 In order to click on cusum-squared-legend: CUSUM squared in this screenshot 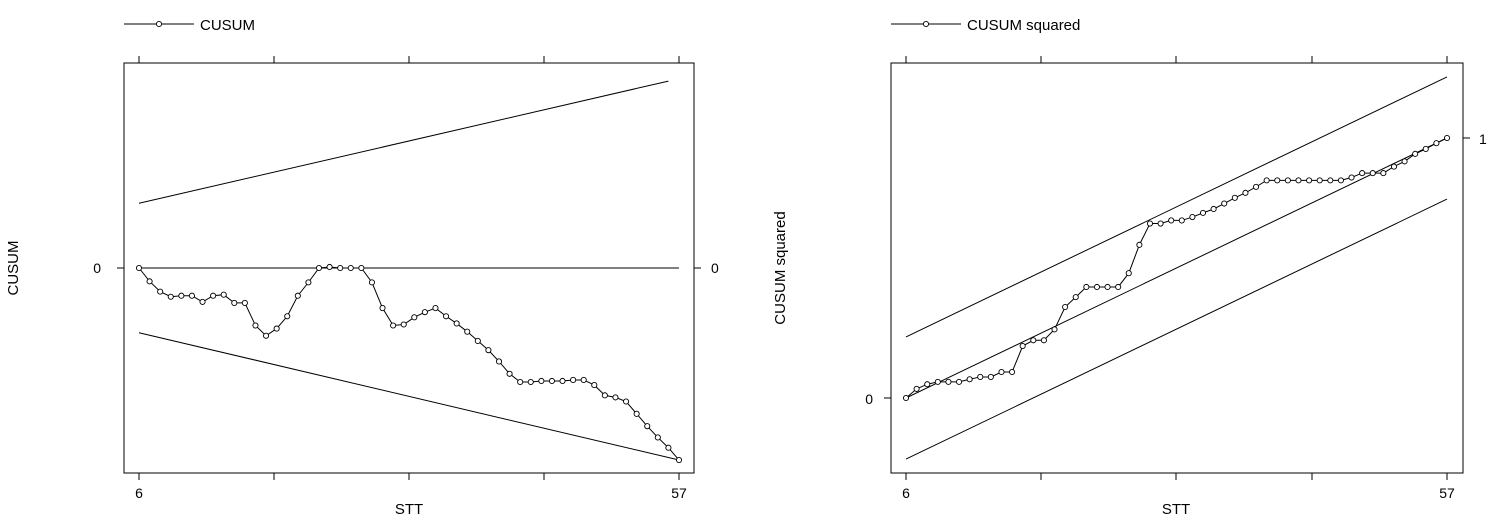, I will do `click(985, 25)`.